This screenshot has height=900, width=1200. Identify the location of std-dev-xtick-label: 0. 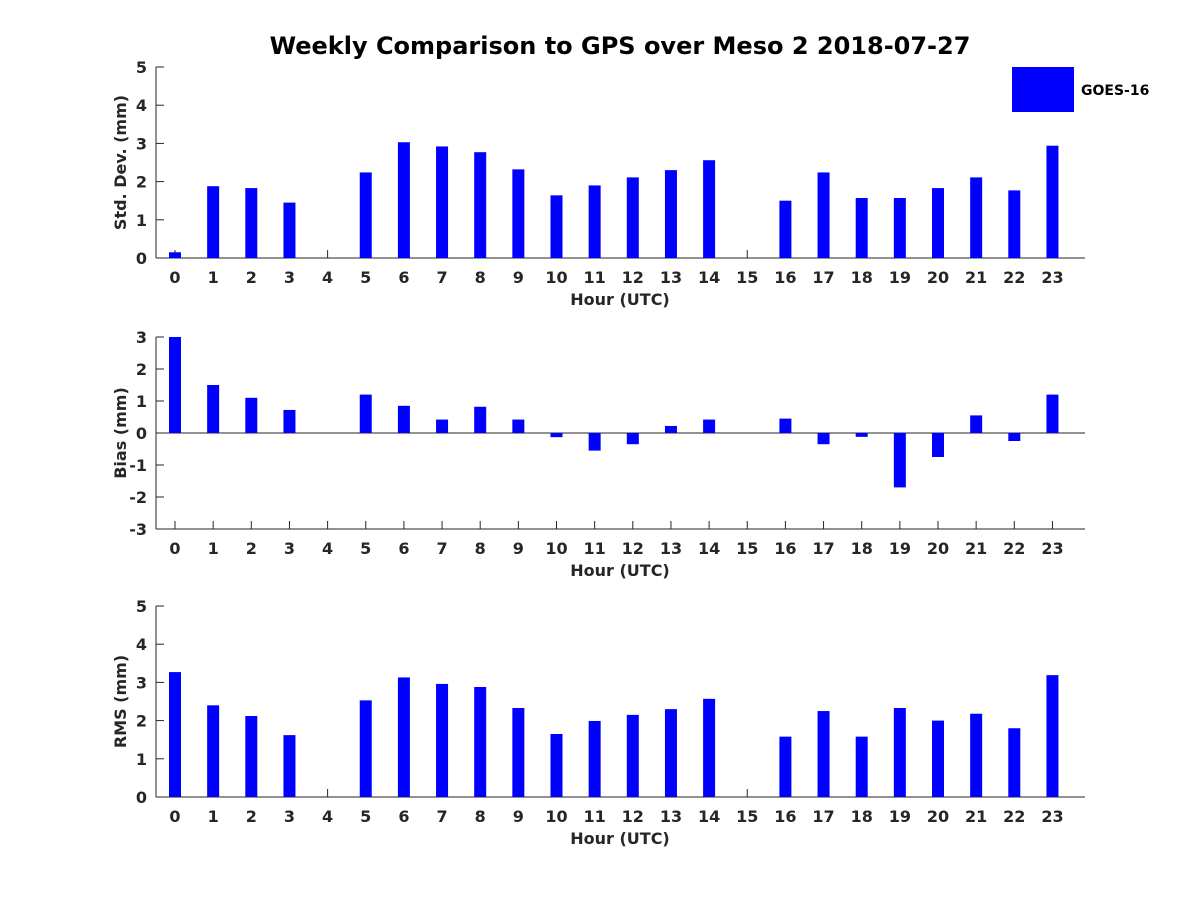
(174, 277).